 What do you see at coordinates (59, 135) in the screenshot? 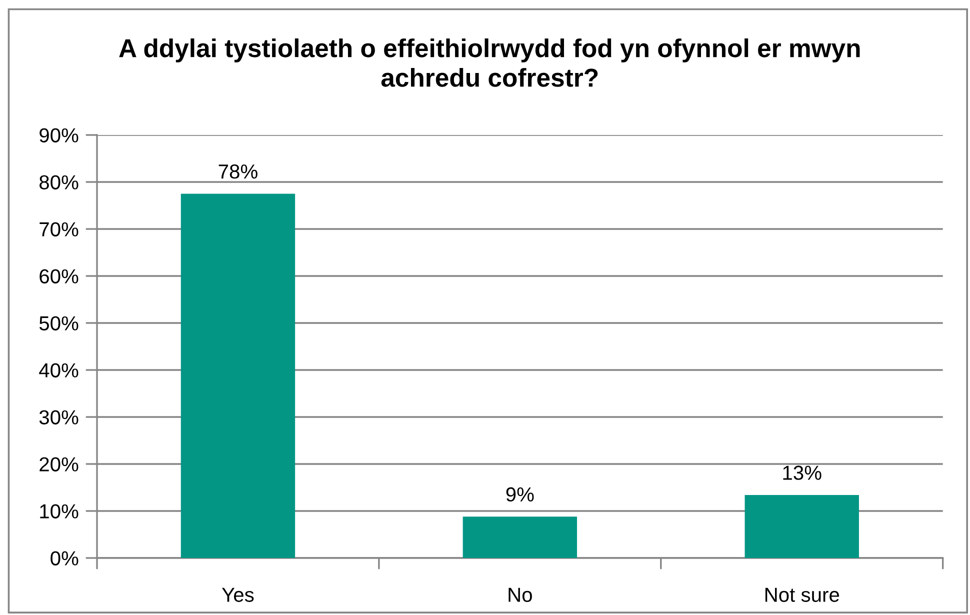
I see `y-tick-label: 90%` at bounding box center [59, 135].